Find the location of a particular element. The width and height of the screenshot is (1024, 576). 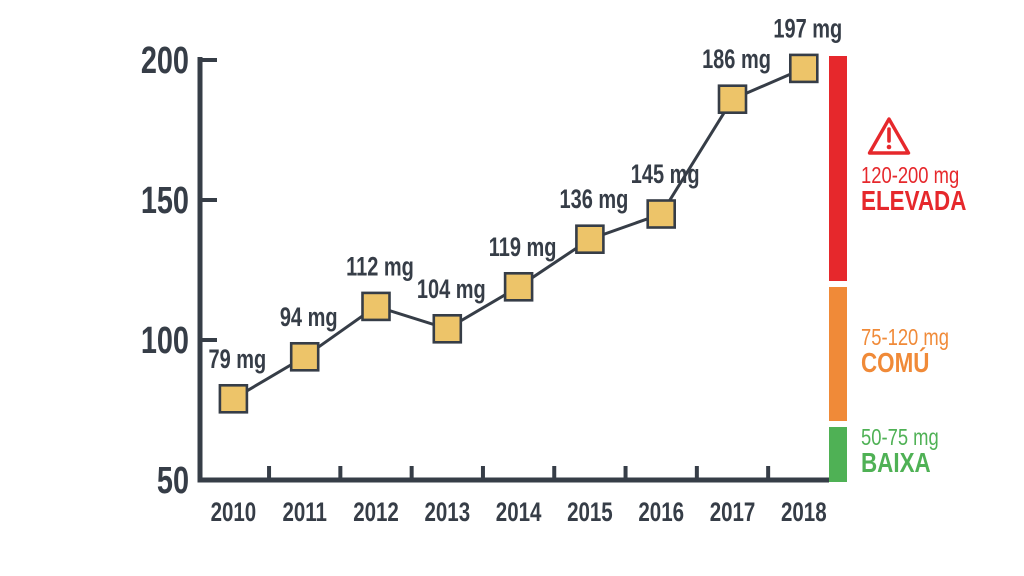

y-tick-label: 200 is located at coordinates (165, 60).